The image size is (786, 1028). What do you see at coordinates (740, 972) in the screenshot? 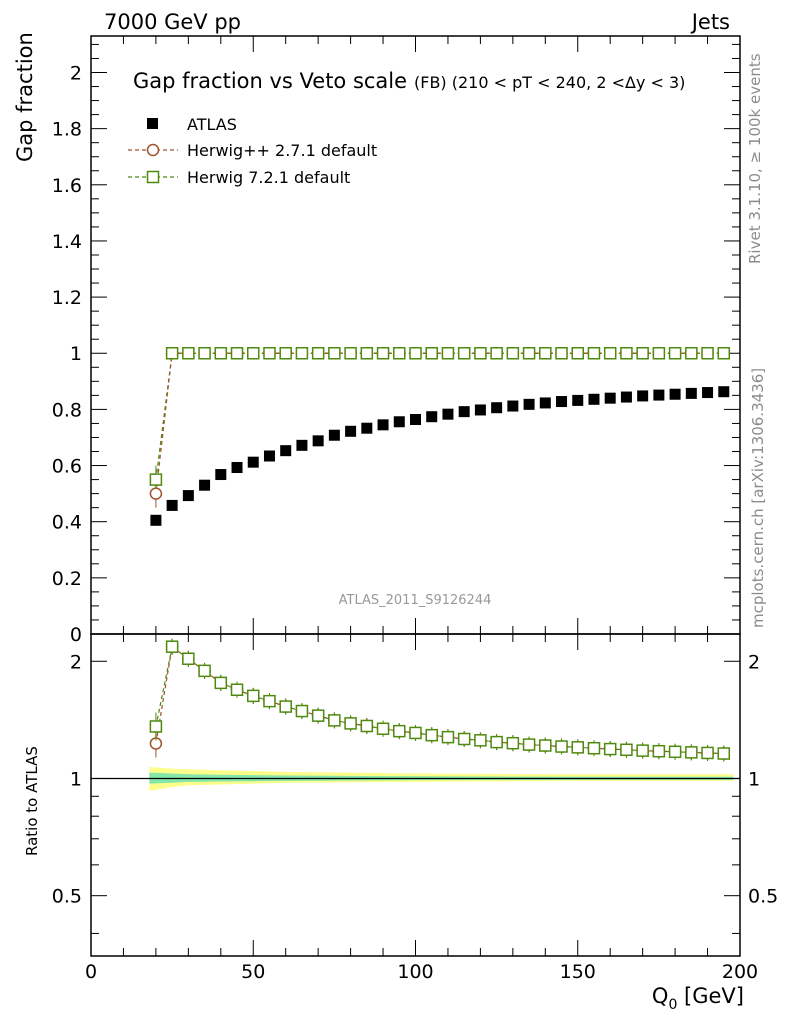
I see `x-tick-label: 200` at bounding box center [740, 972].